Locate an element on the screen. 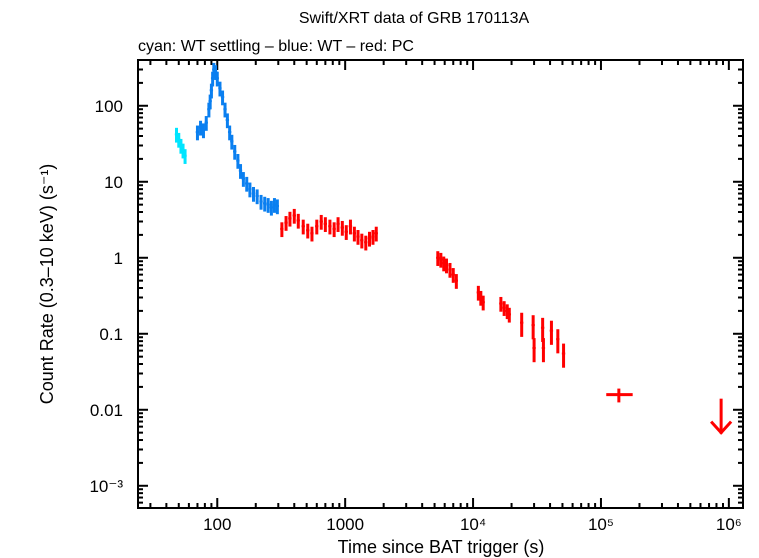 Image resolution: width=759 pixels, height=558 pixels. y-tick-label: 10 is located at coordinates (113, 182).